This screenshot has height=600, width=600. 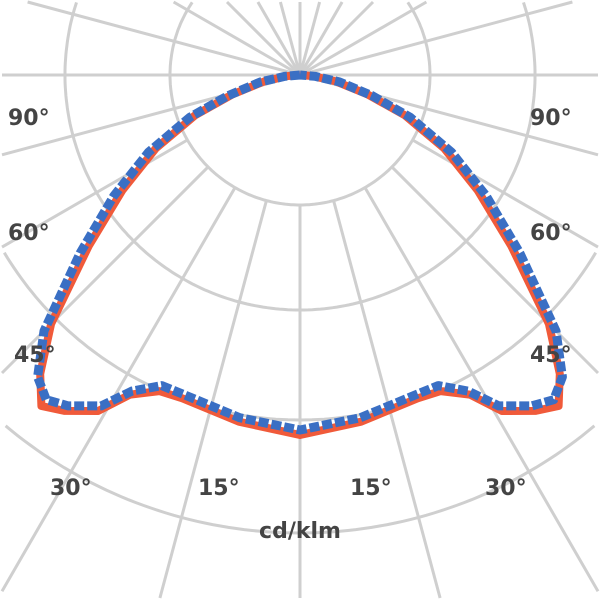 I want to click on label-left-45: 45°, so click(x=35, y=355).